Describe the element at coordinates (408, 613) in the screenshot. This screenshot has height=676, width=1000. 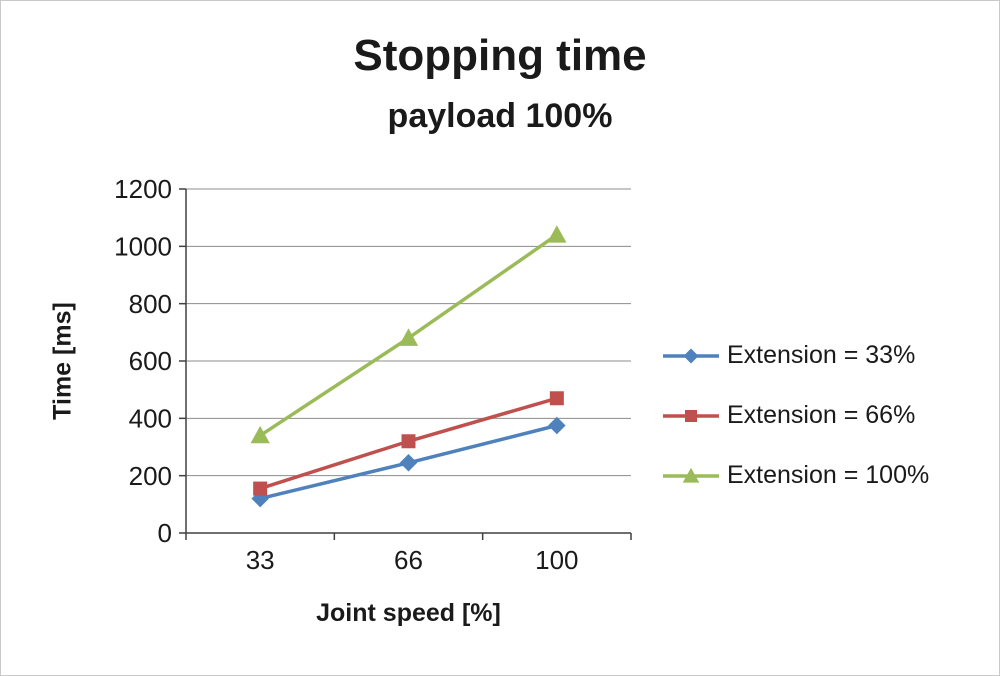
I see `x-axis-title: Joint speed [%]` at that location.